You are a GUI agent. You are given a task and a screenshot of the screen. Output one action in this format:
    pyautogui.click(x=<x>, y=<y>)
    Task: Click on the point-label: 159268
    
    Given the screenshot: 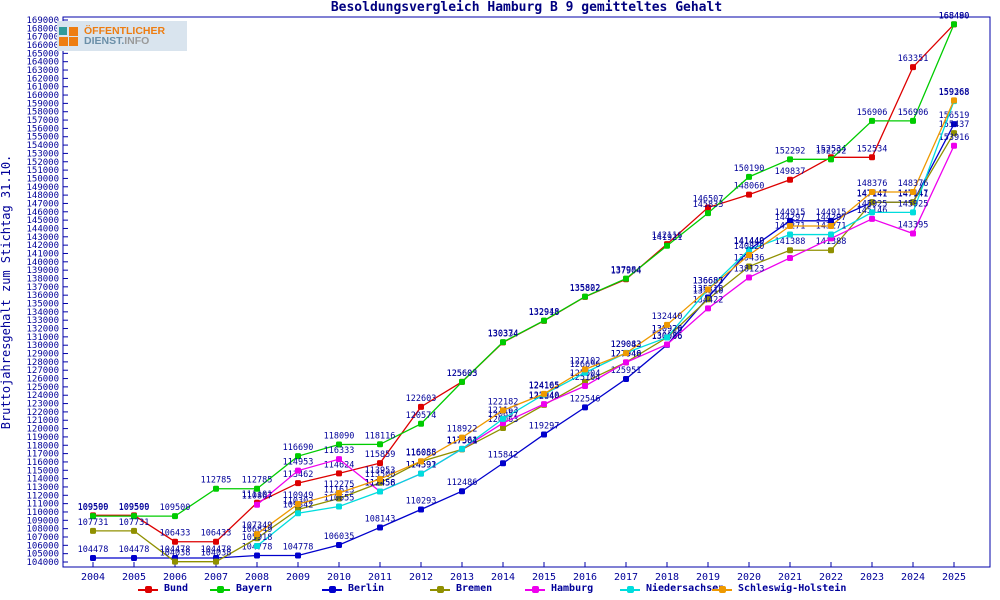 What is the action you would take?
    pyautogui.click(x=954, y=93)
    